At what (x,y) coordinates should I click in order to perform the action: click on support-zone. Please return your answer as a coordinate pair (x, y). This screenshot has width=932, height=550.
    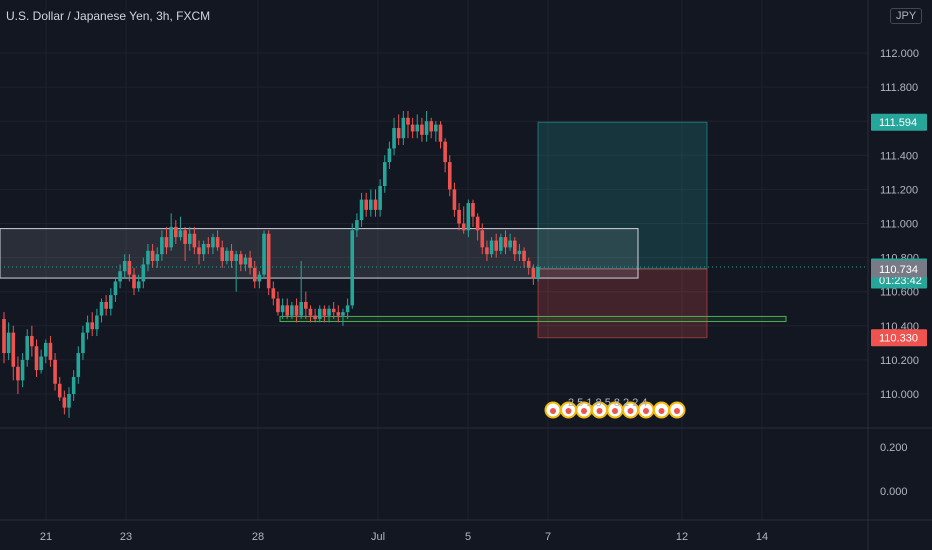
    Looking at the image, I should click on (533, 319).